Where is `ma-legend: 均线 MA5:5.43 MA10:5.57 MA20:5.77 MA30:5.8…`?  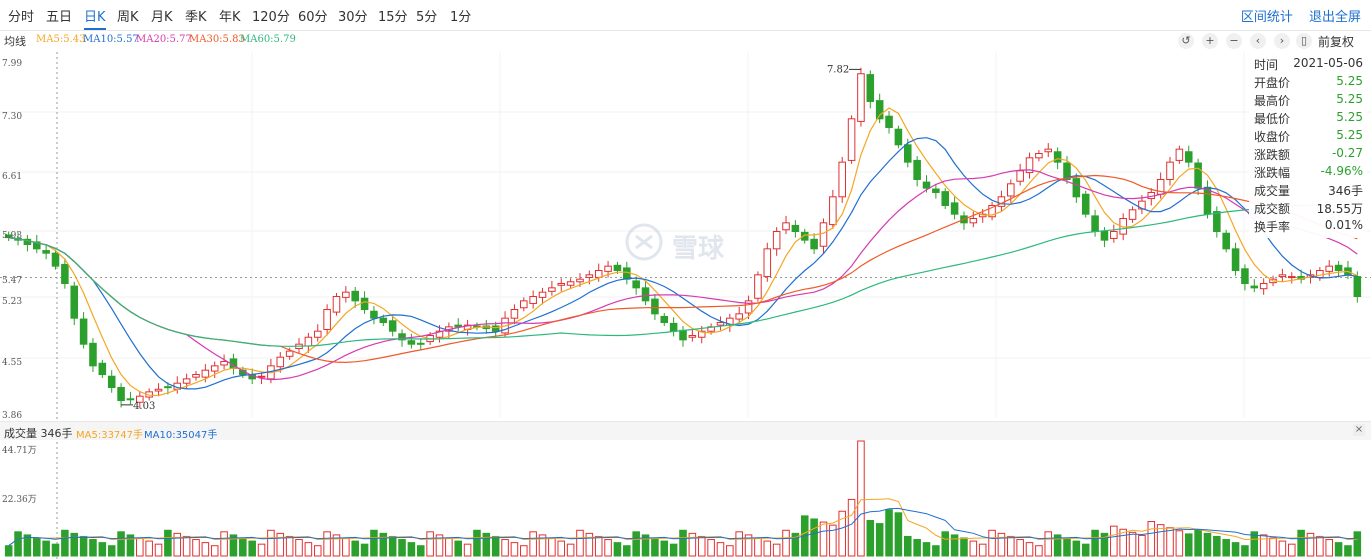
ma-legend: 均线 MA5:5.43 MA10:5.57 MA20:5.77 MA30:5.8… is located at coordinates (685, 40).